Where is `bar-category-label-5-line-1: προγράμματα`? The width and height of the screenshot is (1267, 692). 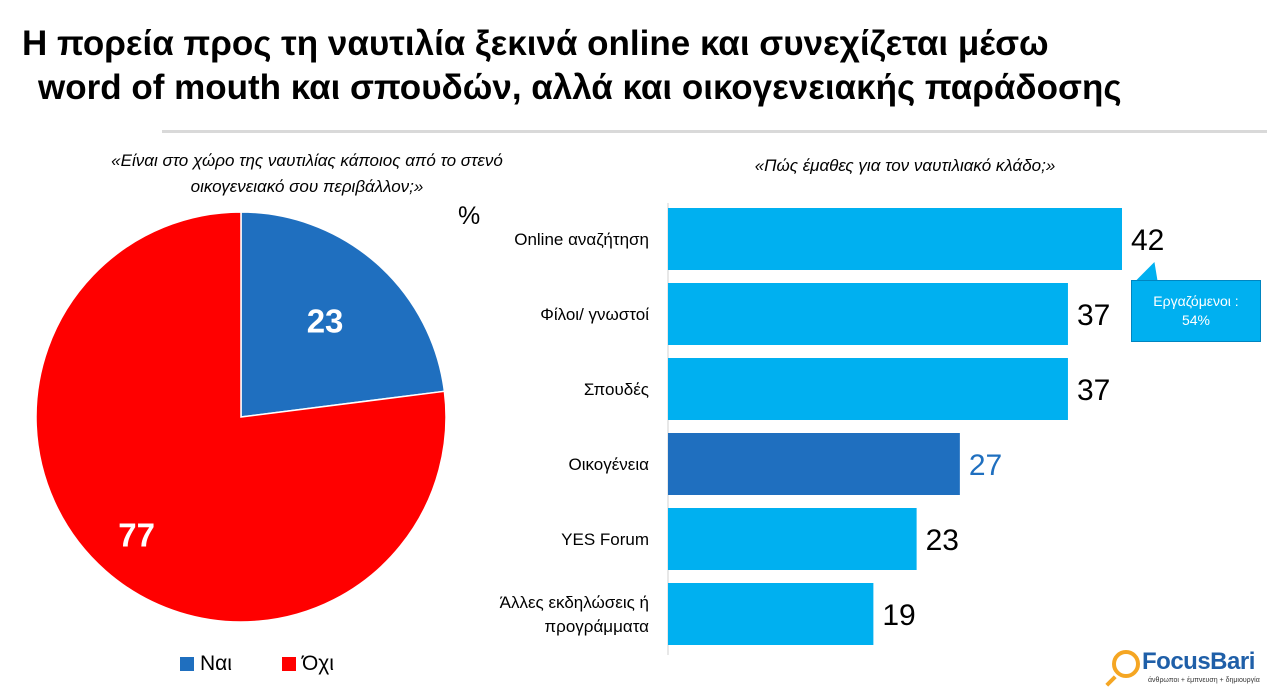
bar-category-label-5-line-1: προγράμματα is located at coordinates (596, 626).